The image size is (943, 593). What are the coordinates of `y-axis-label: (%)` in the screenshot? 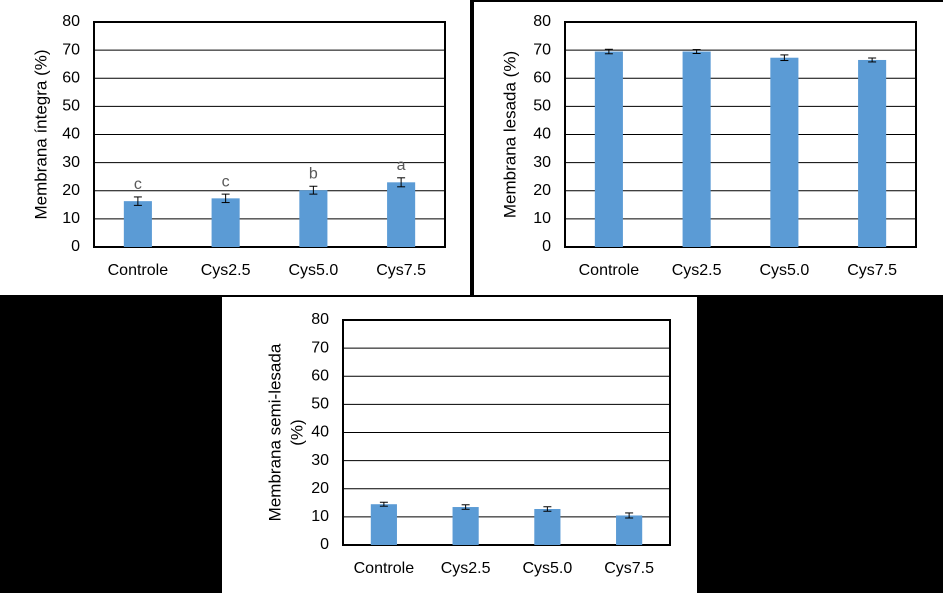 It's located at (296, 432).